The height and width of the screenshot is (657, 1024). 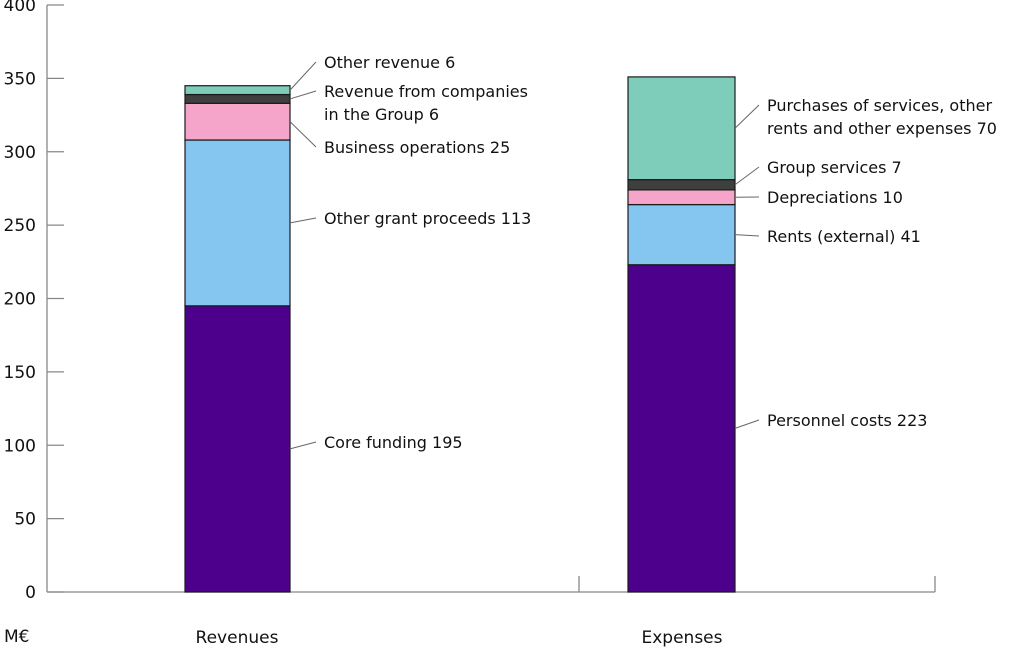 I want to click on y-tick-label: 350, so click(x=20, y=79).